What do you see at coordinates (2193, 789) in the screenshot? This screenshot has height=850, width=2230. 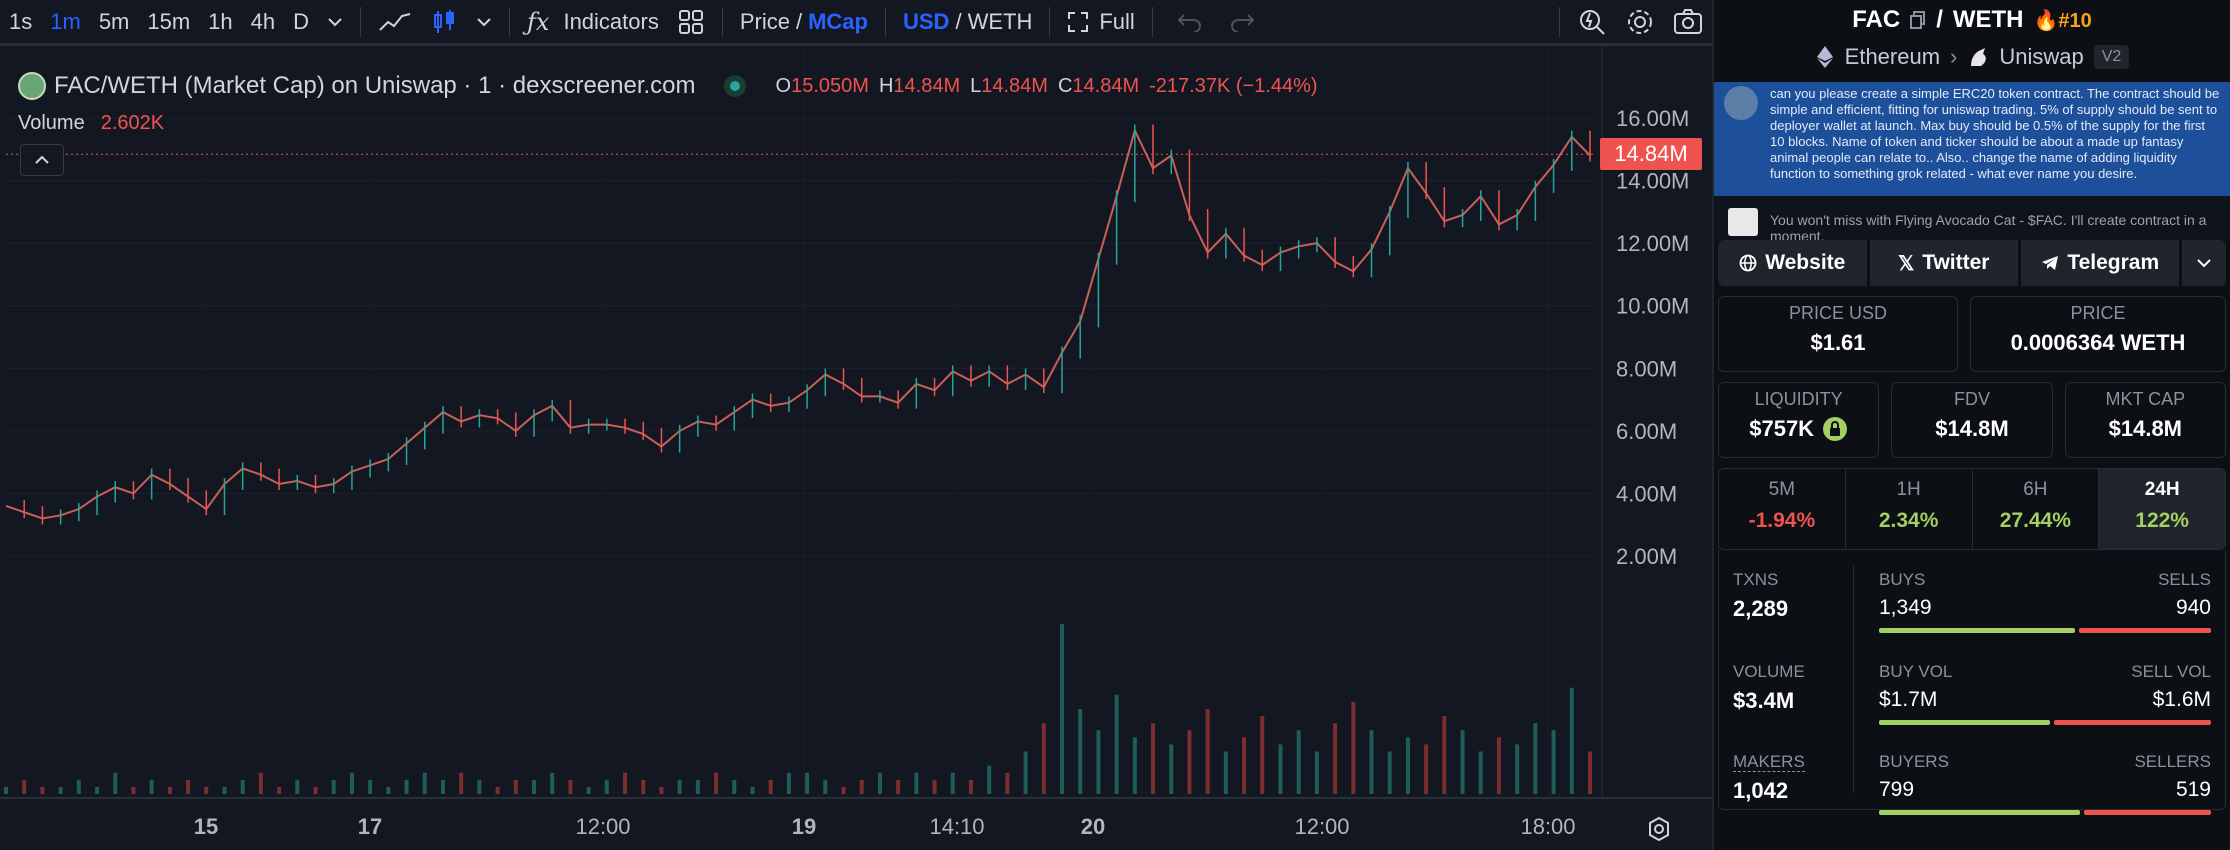 I see `sellers-value: 519` at bounding box center [2193, 789].